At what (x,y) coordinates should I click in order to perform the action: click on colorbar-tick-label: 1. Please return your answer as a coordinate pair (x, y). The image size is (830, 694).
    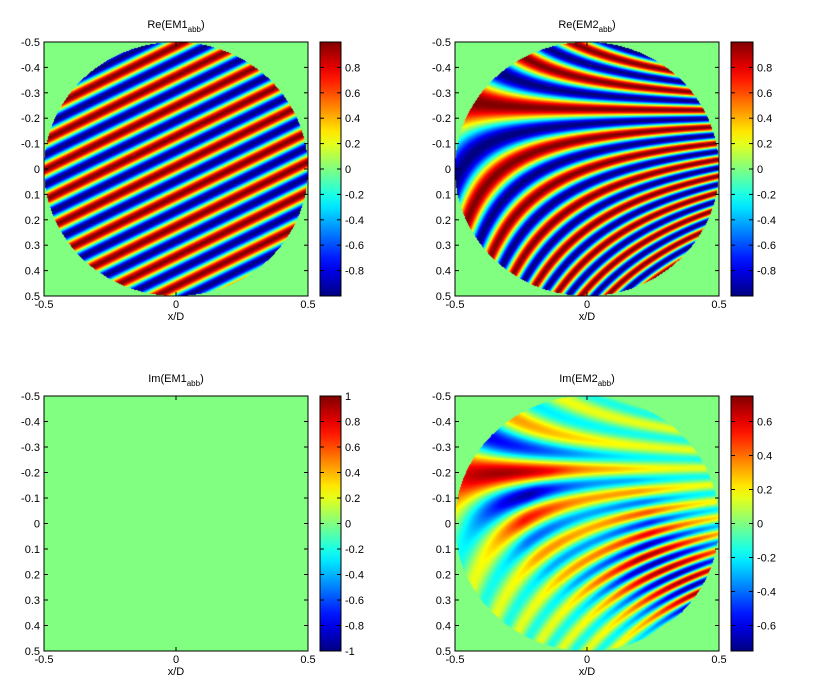
    Looking at the image, I should click on (348, 397).